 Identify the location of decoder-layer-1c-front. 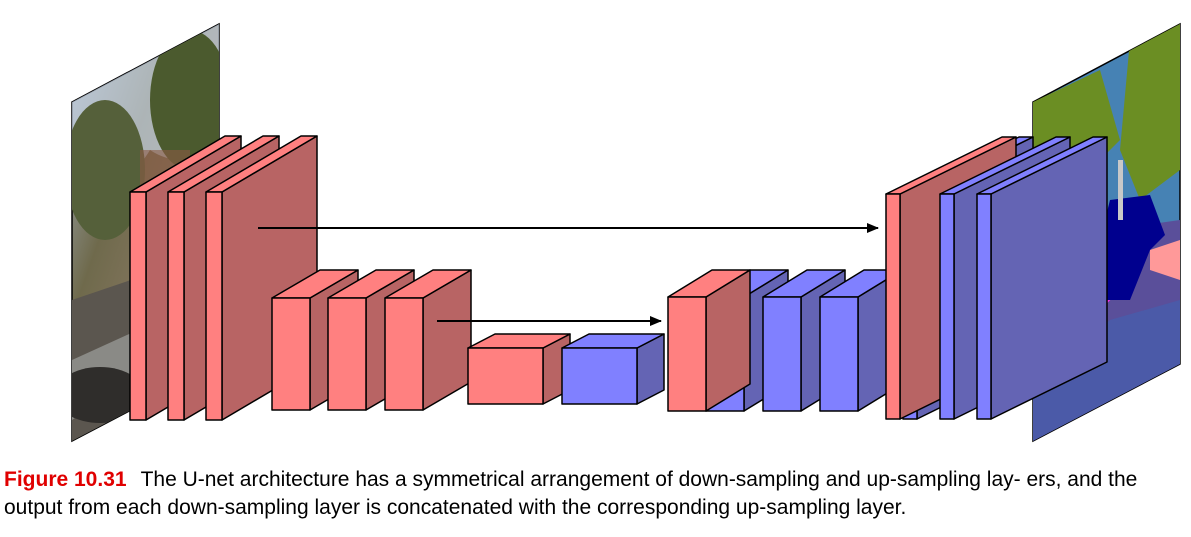
(947, 306).